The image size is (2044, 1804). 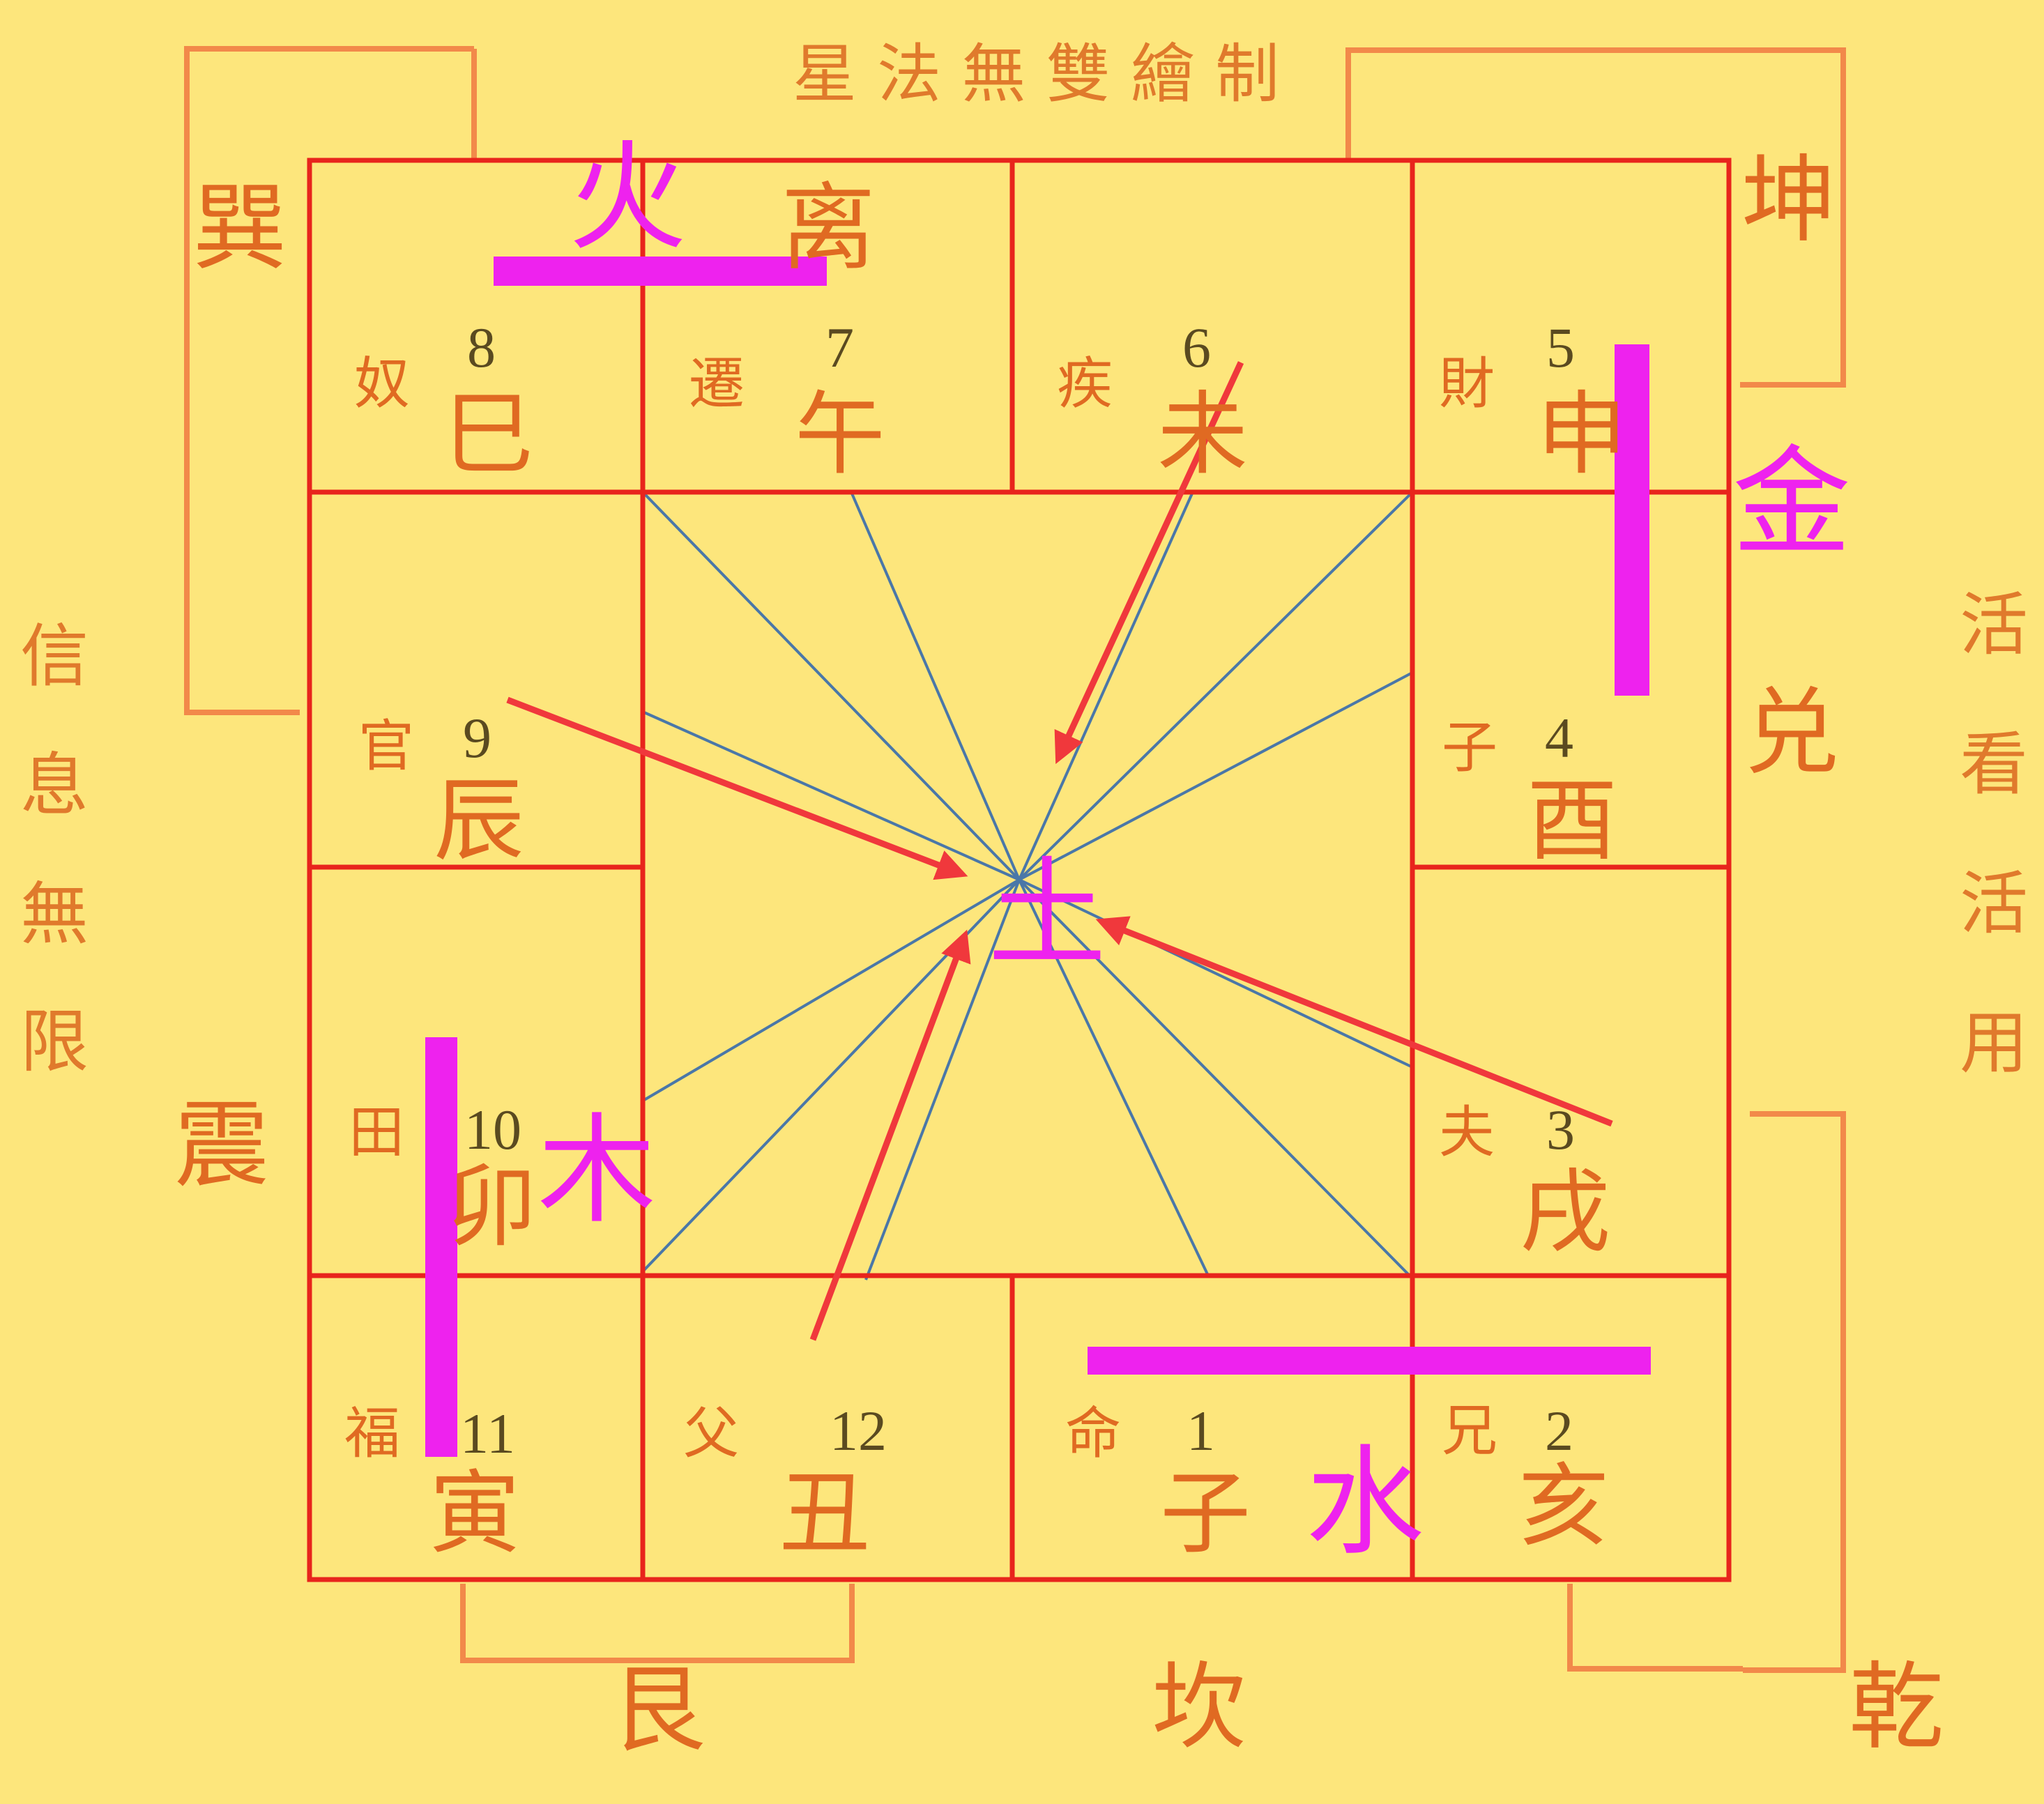 What do you see at coordinates (239, 229) in the screenshot?
I see `trigram-xun: 巽` at bounding box center [239, 229].